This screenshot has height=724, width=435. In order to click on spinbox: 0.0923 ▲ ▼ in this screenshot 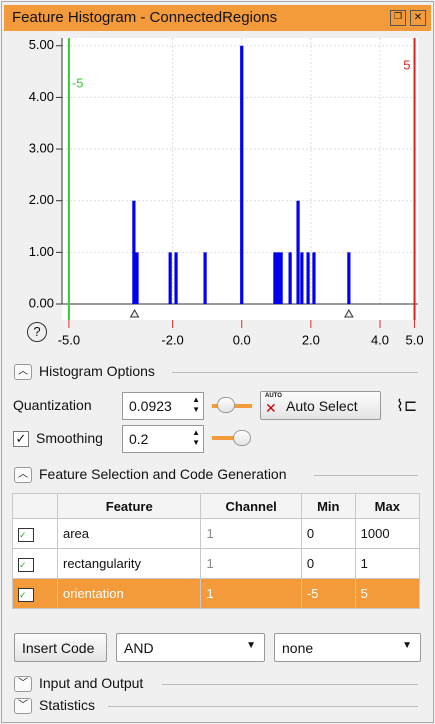, I will do `click(163, 406)`.